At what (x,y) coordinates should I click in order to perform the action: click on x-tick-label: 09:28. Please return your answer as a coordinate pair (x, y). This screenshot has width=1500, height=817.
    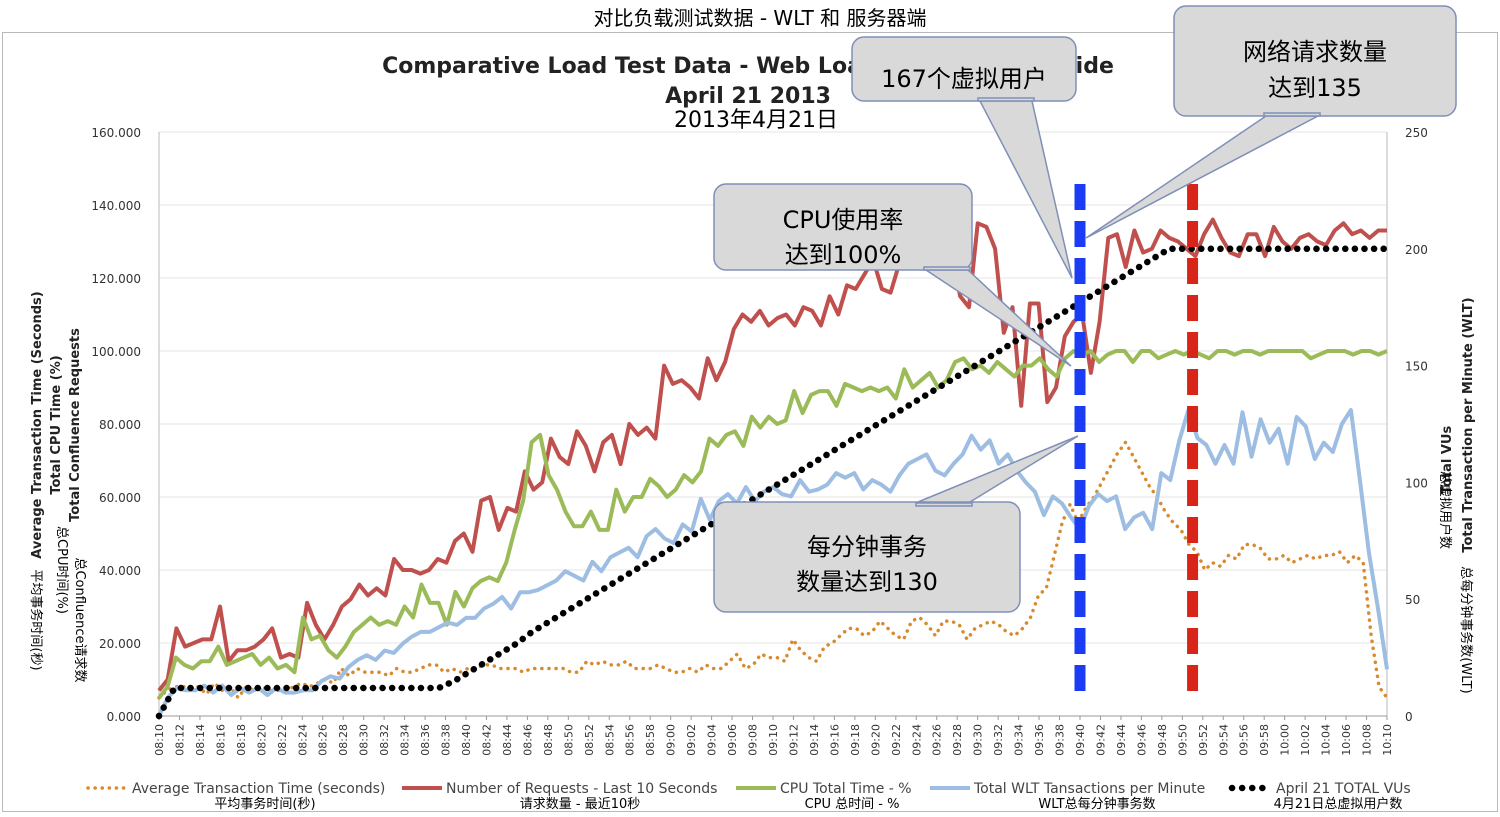
    Looking at the image, I should click on (957, 740).